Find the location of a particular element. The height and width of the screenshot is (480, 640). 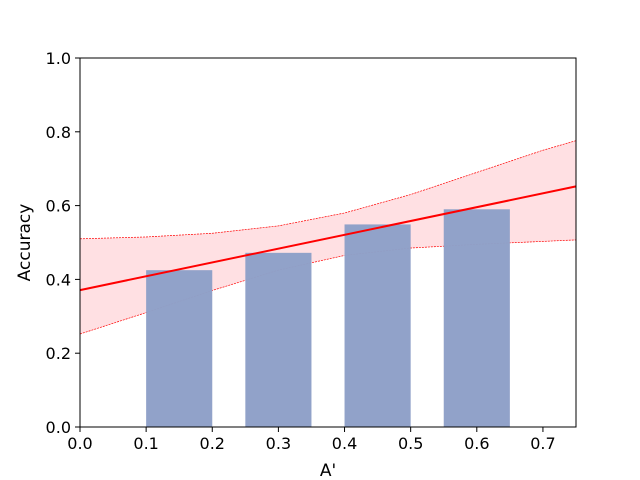

x-tick-label: 0.5 is located at coordinates (410, 443).